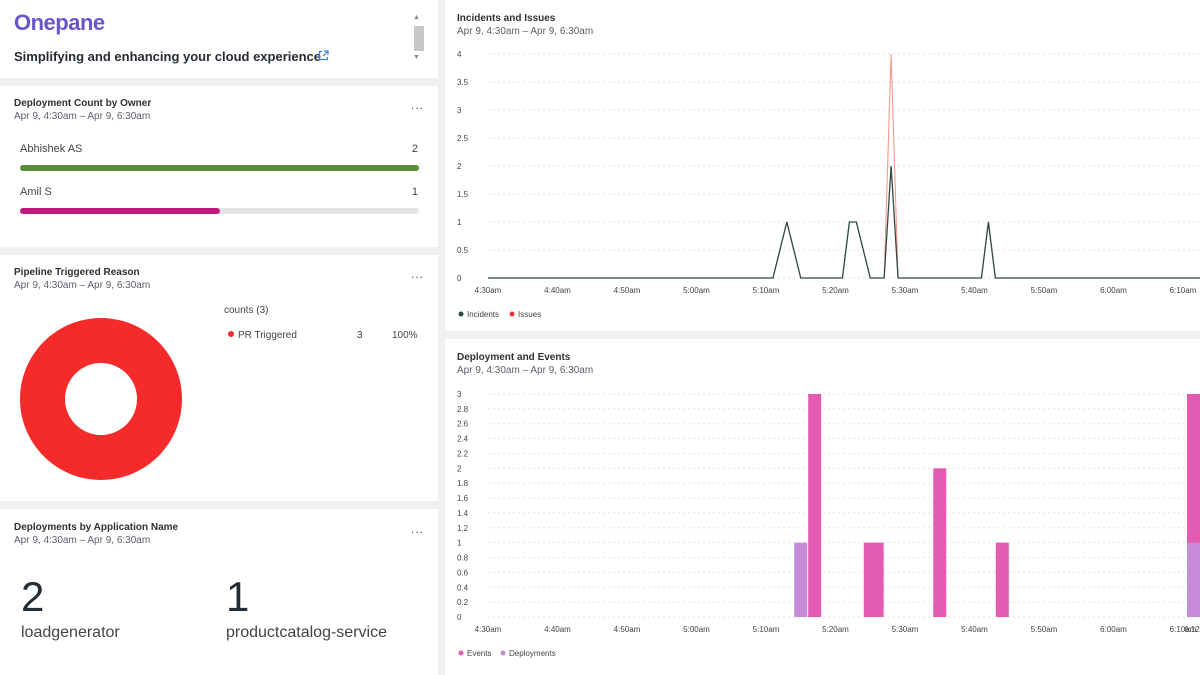  I want to click on y-tick-label: 2.5, so click(463, 138).